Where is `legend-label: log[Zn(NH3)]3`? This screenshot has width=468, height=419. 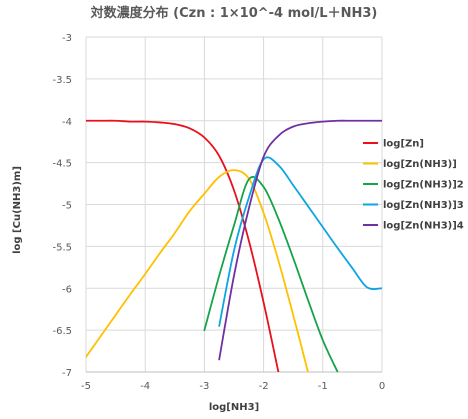
legend-label: log[Zn(NH3)]3 is located at coordinates (423, 205).